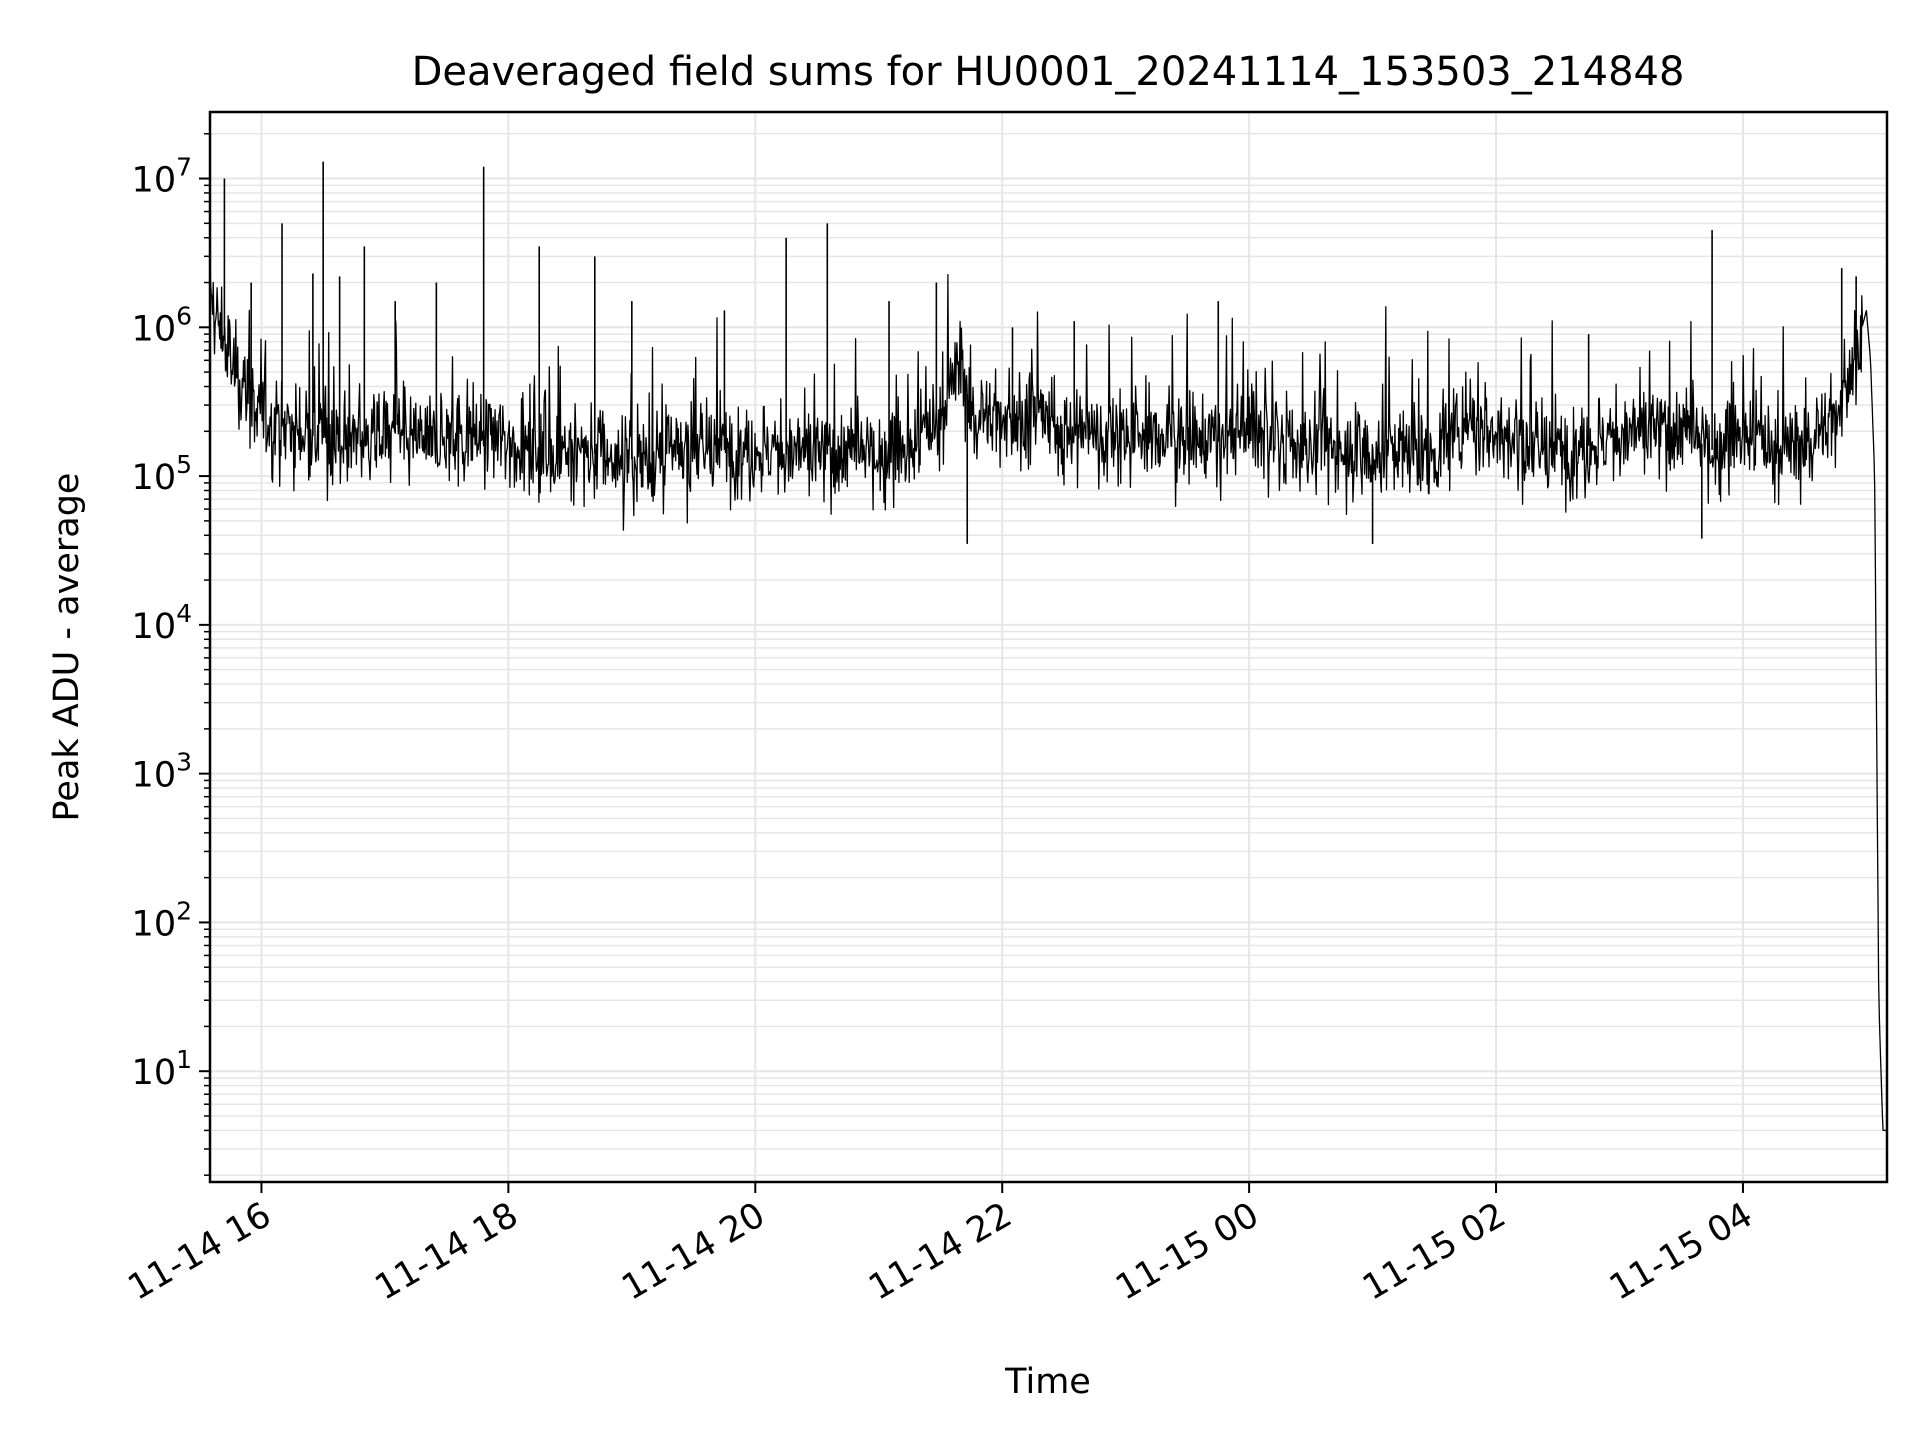 Image resolution: width=1920 pixels, height=1440 pixels. I want to click on y-tick-label: 10³, so click(162, 772).